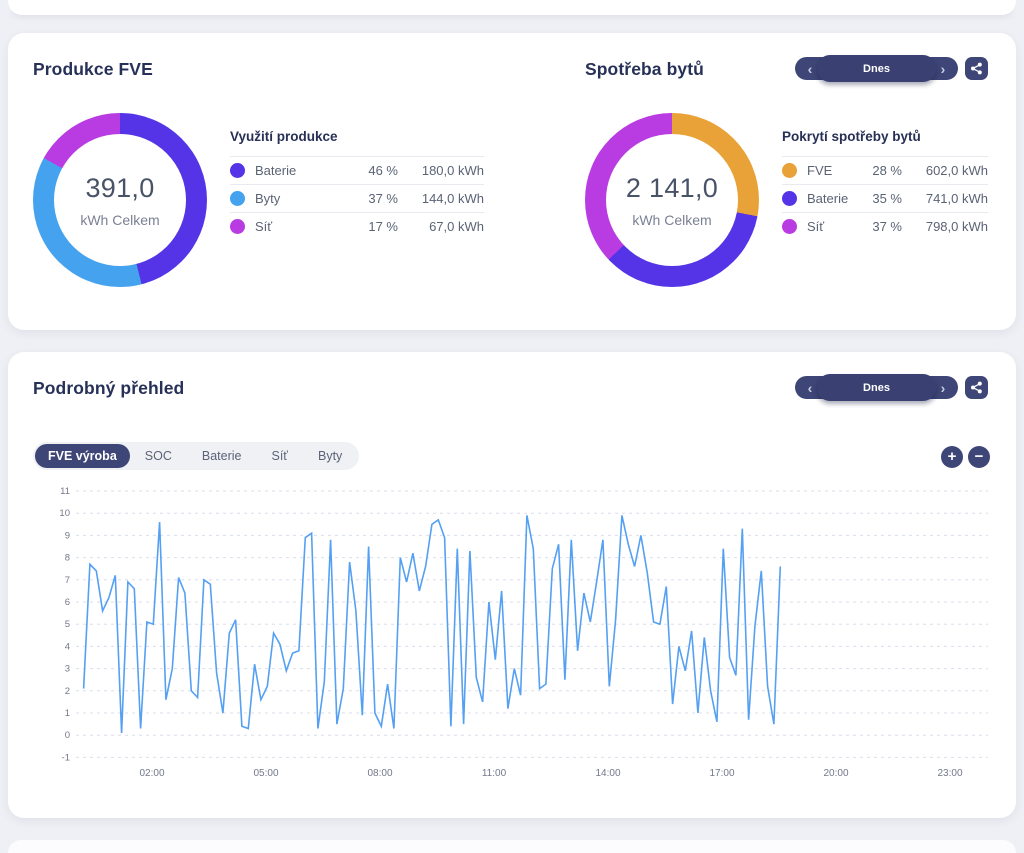 The height and width of the screenshot is (853, 1024). Describe the element at coordinates (67, 691) in the screenshot. I see `svg-text: 2` at that location.